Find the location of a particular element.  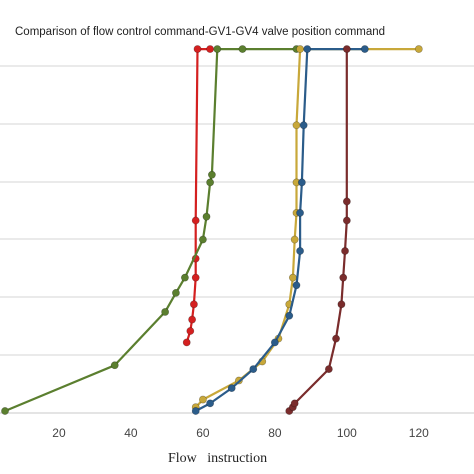

x-tick-label: 80 is located at coordinates (275, 433).